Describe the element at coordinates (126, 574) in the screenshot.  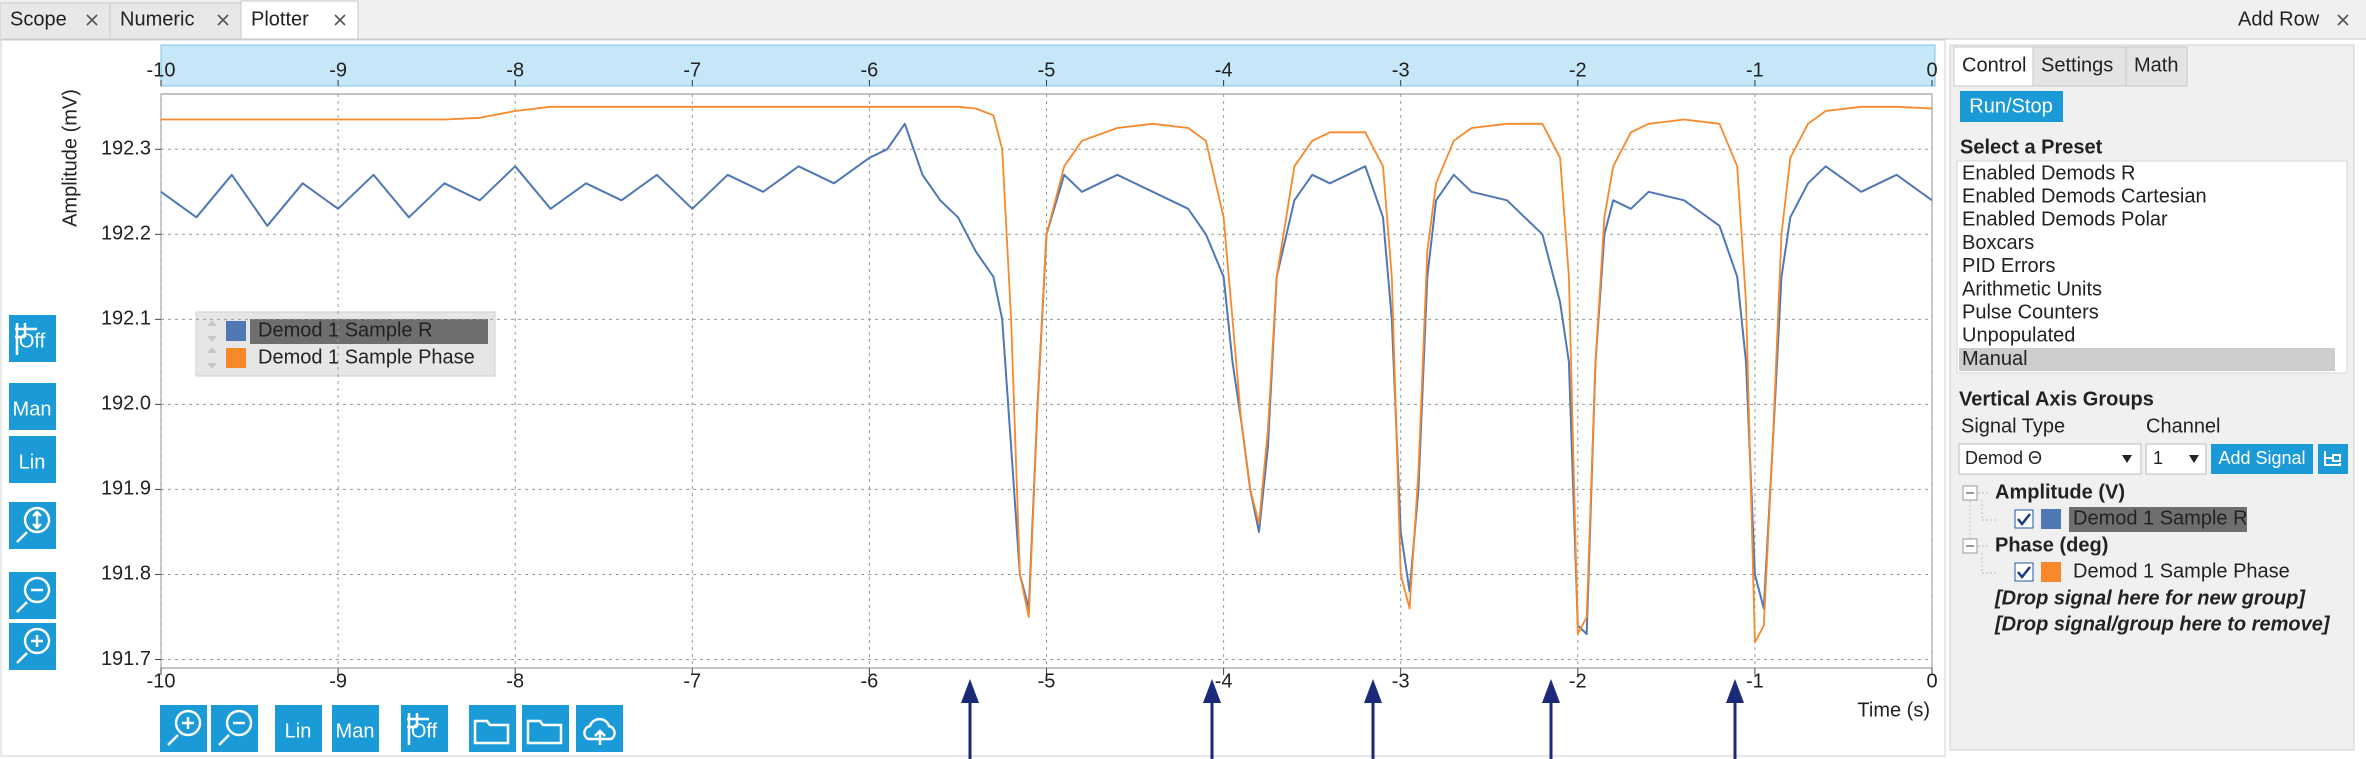
I see `y-tick-label: 191.8` at that location.